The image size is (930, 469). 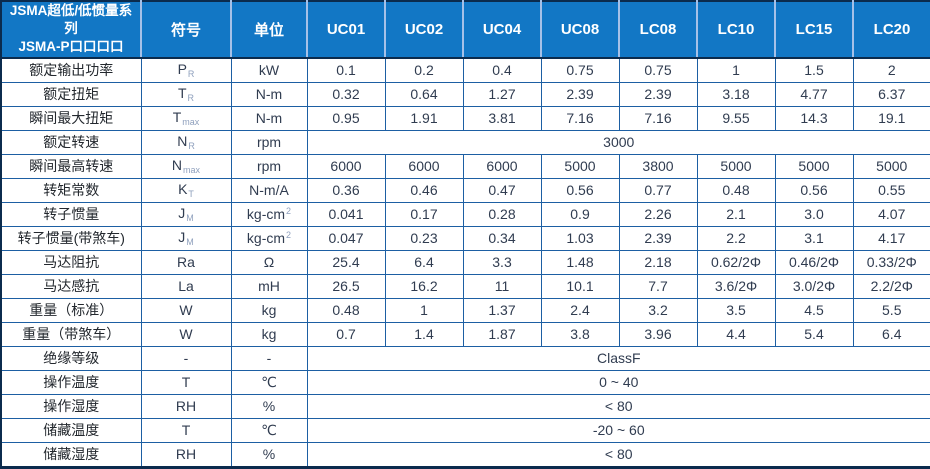 I want to click on unit-base: N-m/A, so click(x=269, y=190).